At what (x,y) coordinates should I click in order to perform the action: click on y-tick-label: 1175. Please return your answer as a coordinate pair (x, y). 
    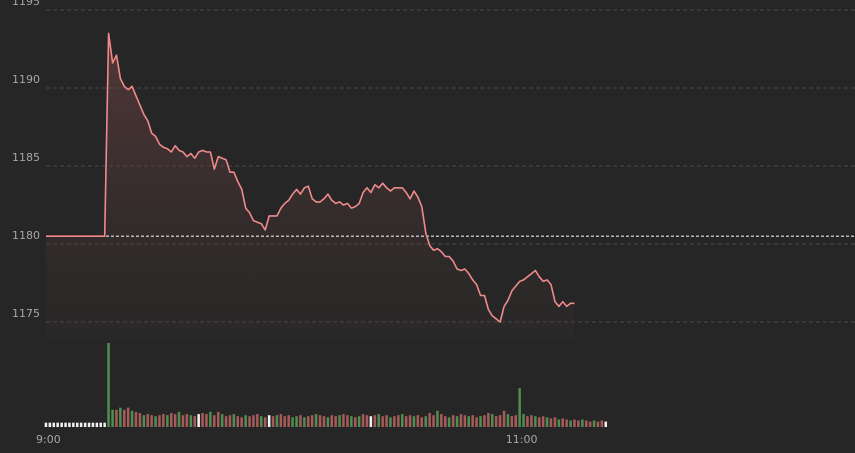
    Looking at the image, I should click on (26, 313).